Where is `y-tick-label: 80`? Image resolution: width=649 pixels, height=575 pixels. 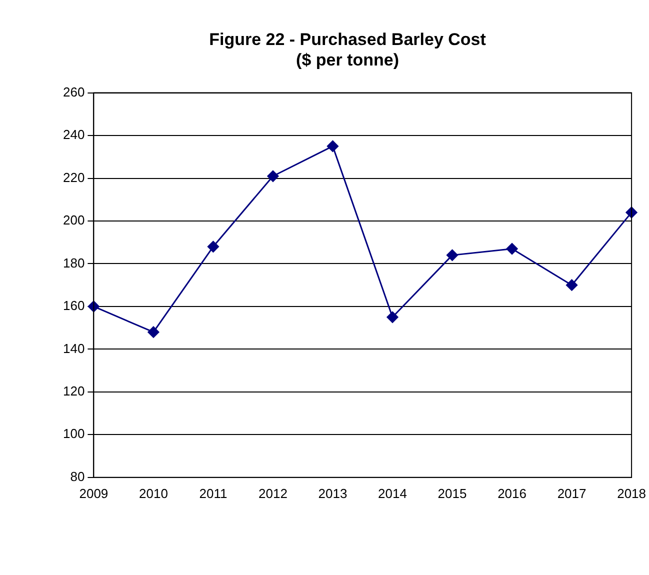
y-tick-label: 80 is located at coordinates (77, 476).